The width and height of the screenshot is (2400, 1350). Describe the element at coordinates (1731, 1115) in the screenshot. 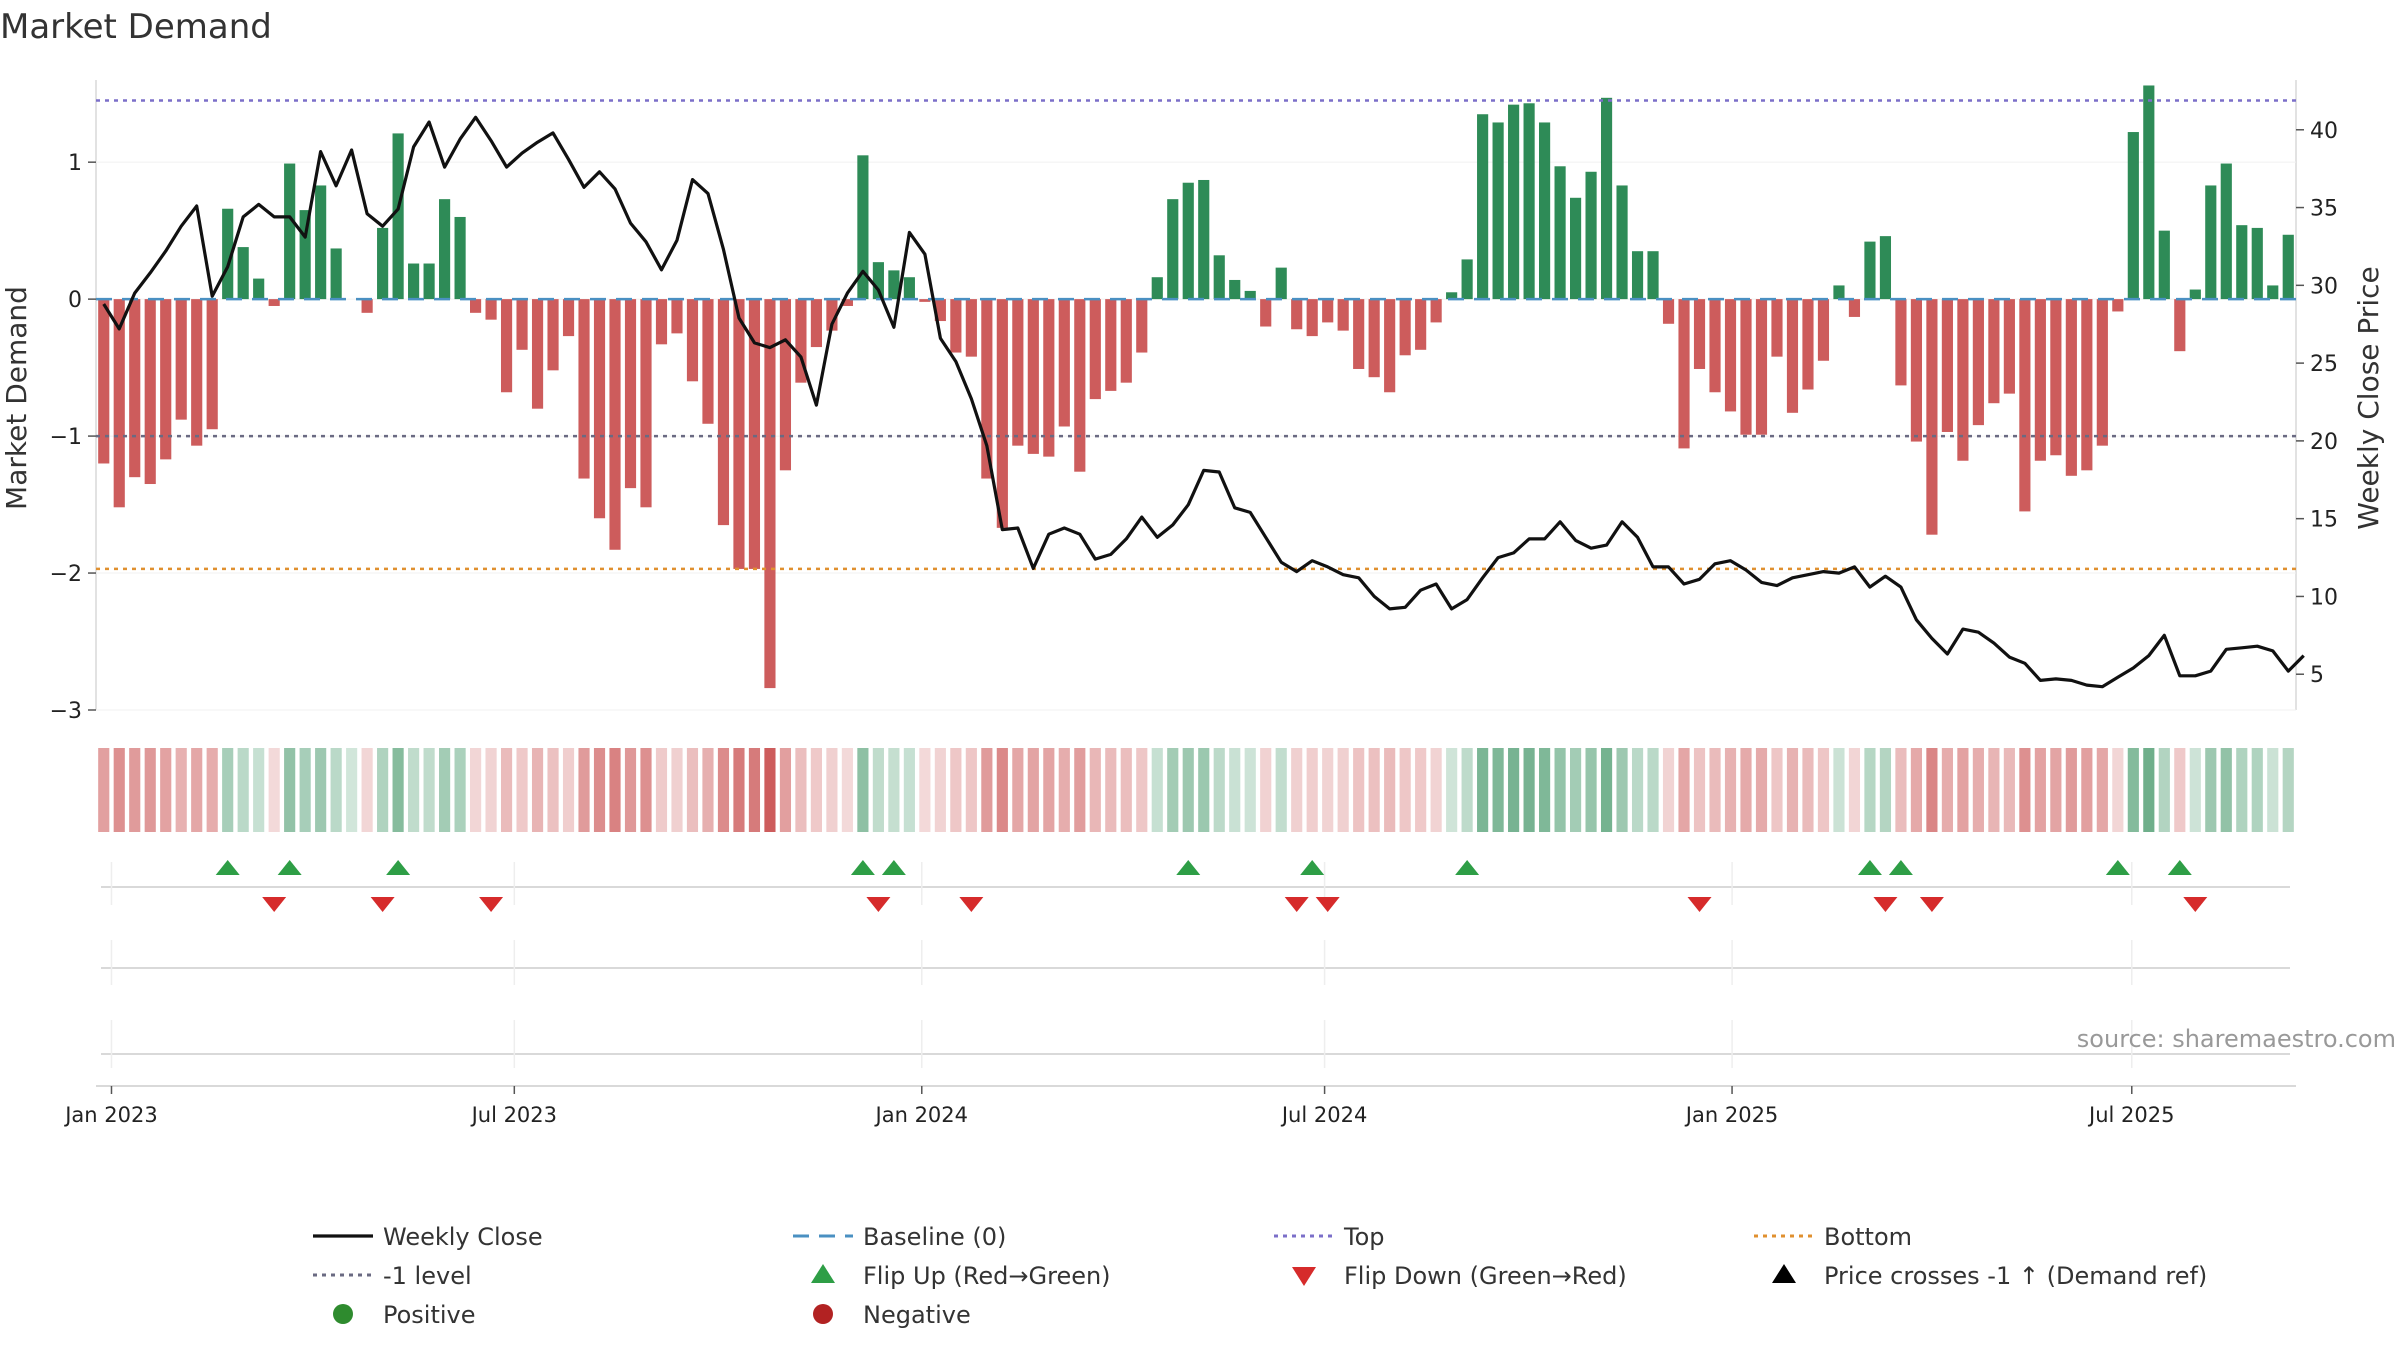

I see `x-tick-label: Jan 2025` at that location.